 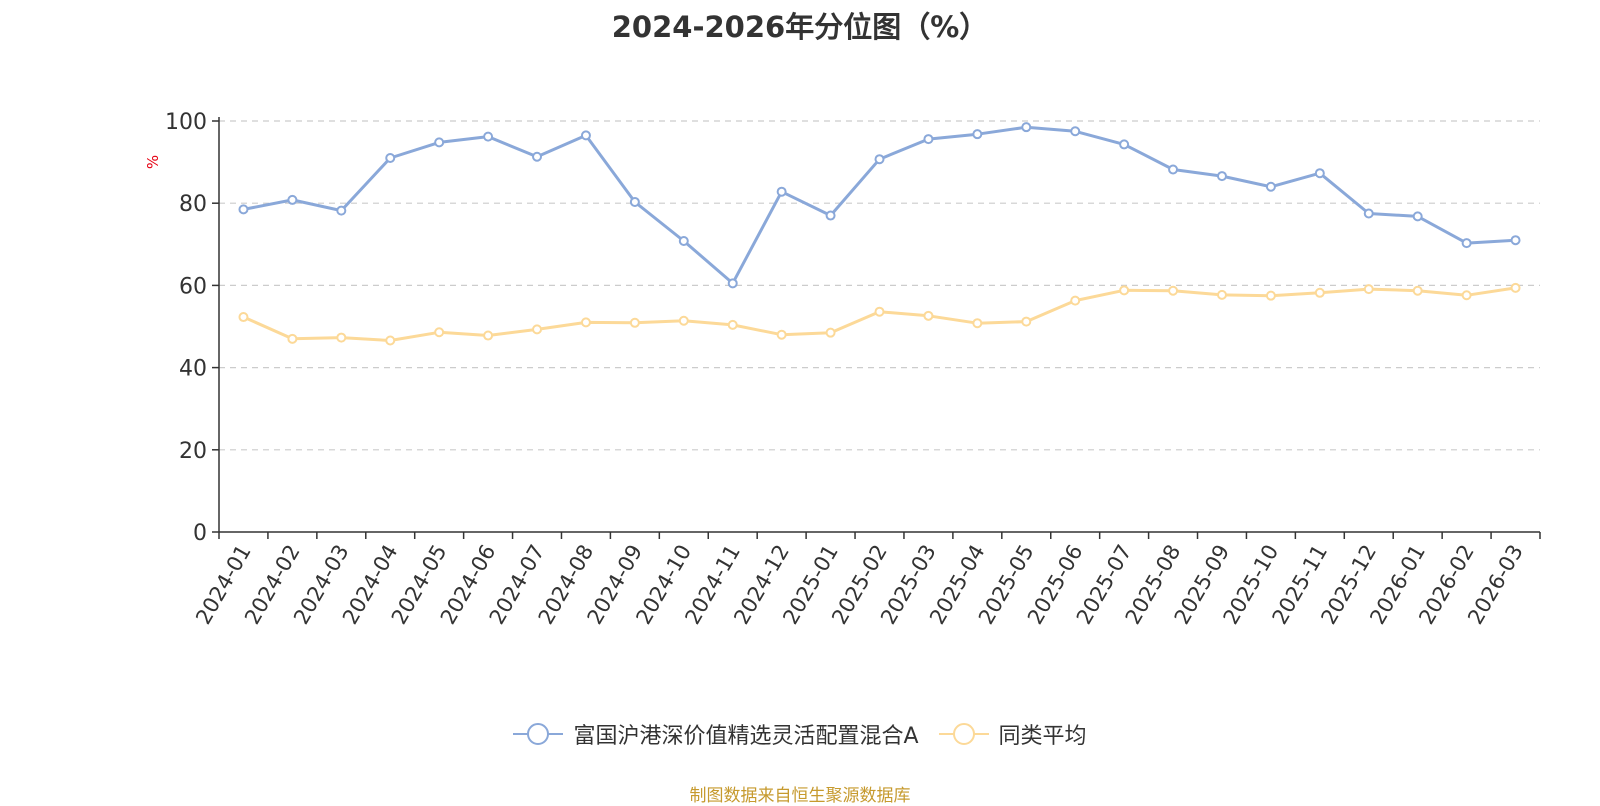 I want to click on legend-label: 同类平均, so click(x=1042, y=736).